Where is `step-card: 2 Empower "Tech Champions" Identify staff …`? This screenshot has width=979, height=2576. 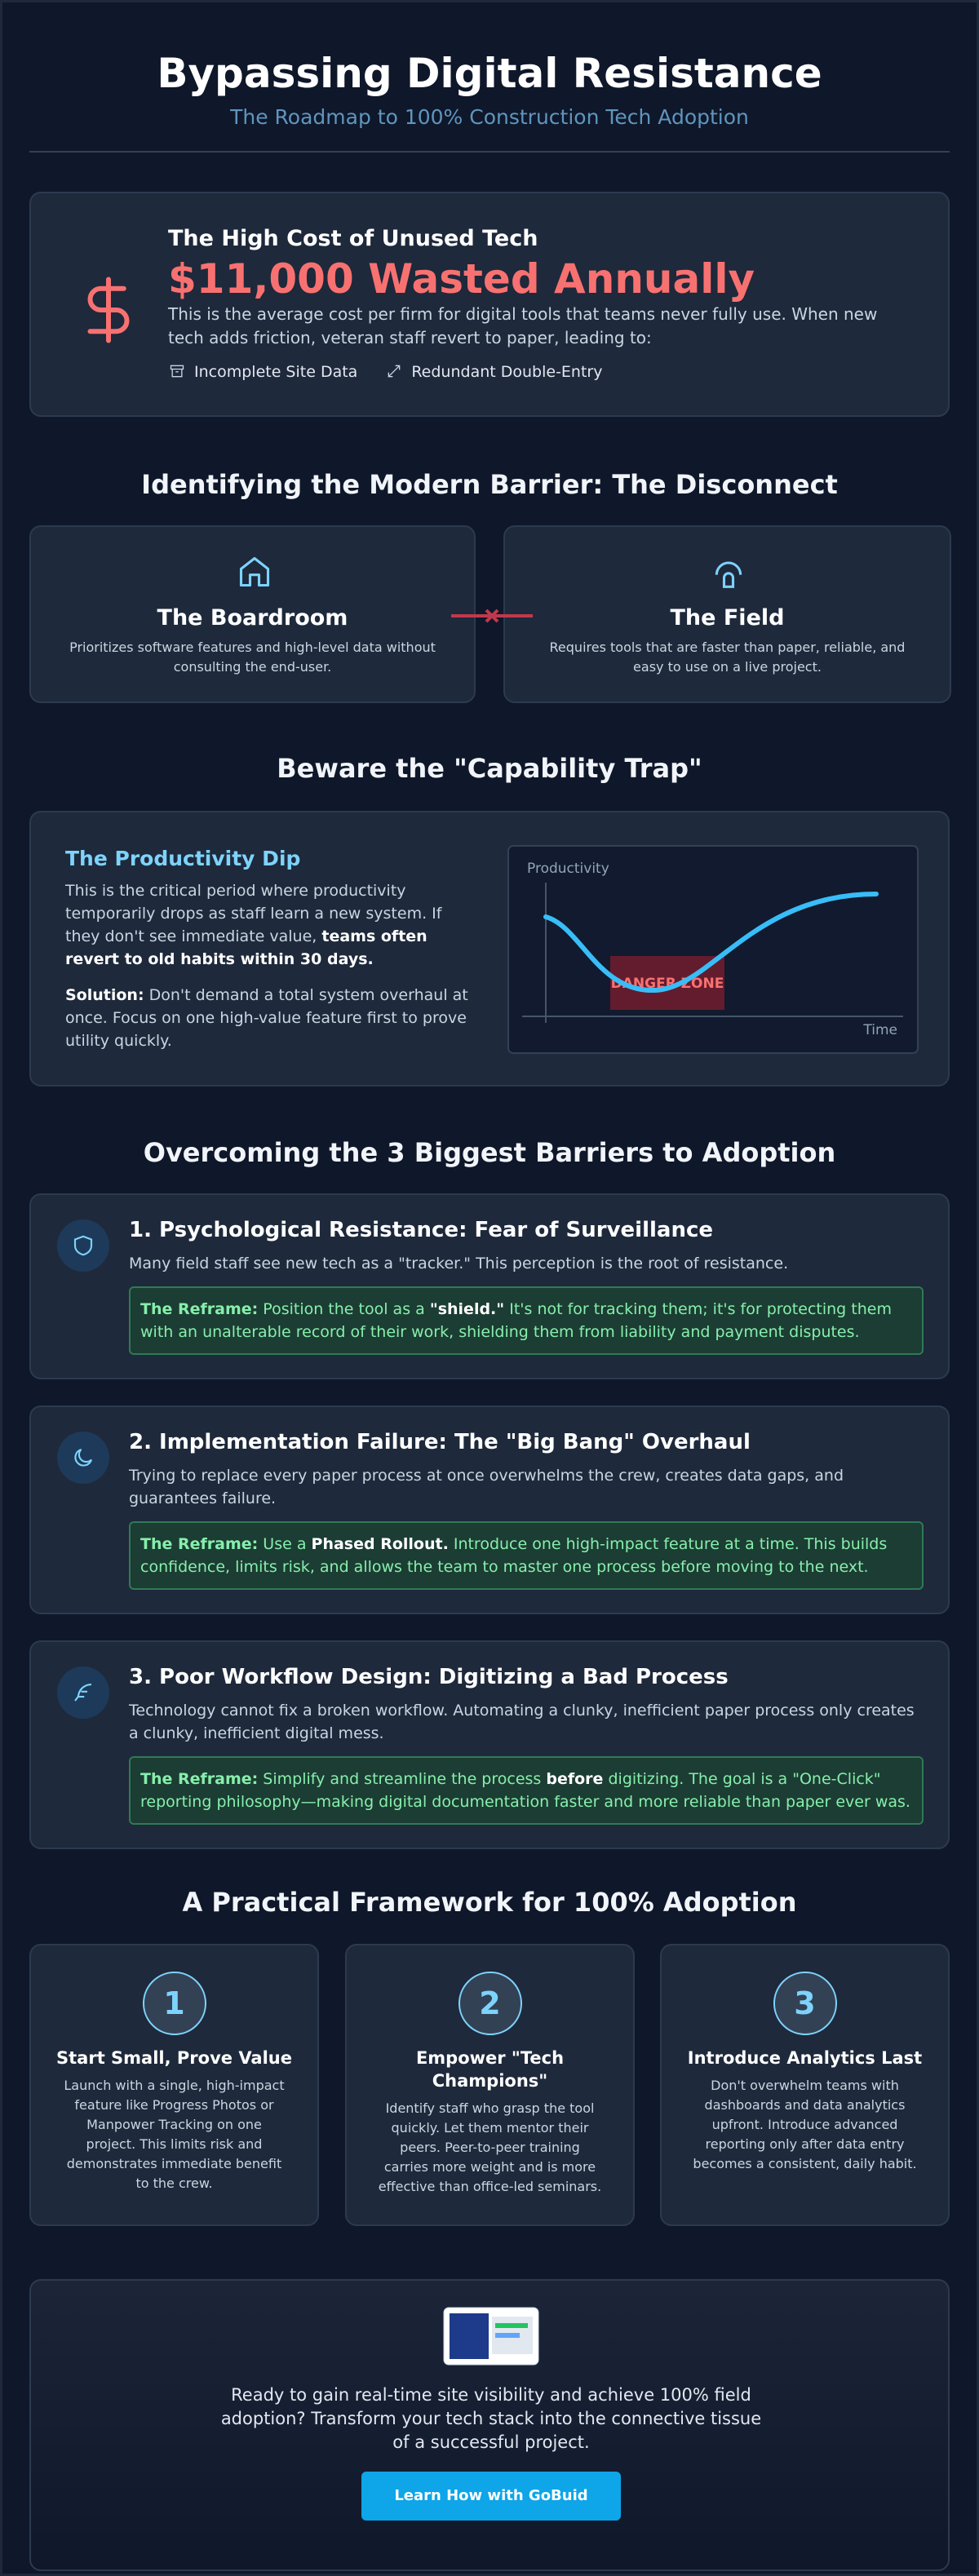
step-card: 2 Empower "Tech Champions" Identify staff … is located at coordinates (490, 2085).